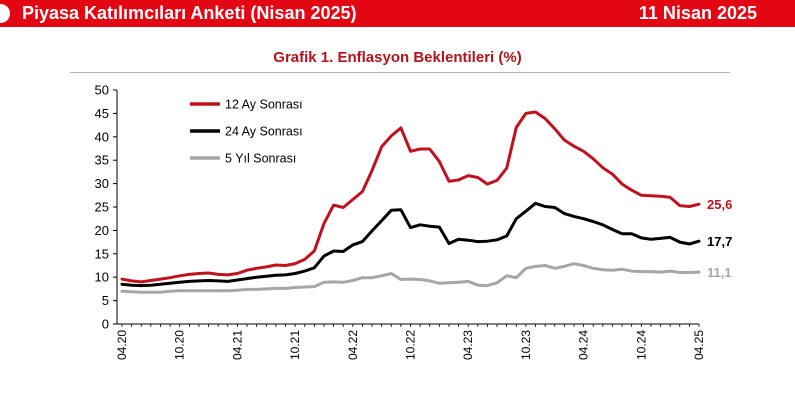  What do you see at coordinates (180, 345) in the screenshot?
I see `x-tick-label: 10.20` at bounding box center [180, 345].